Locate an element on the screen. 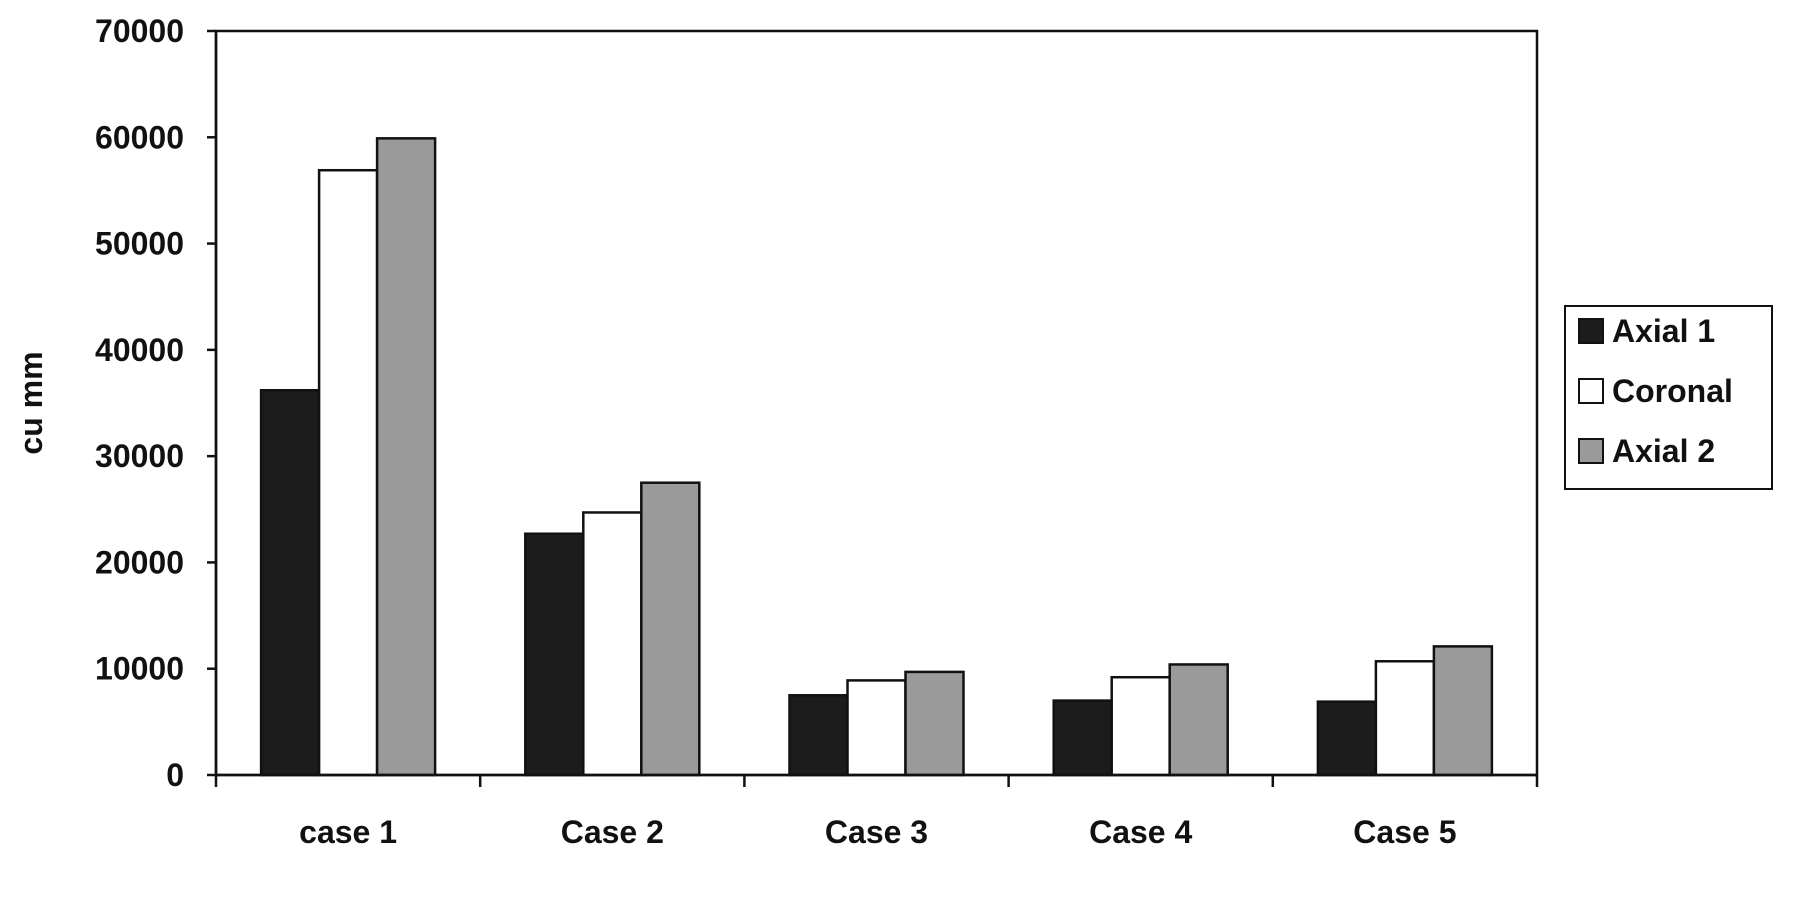 The height and width of the screenshot is (905, 1800). y-tick-label: 60000 is located at coordinates (139, 137).